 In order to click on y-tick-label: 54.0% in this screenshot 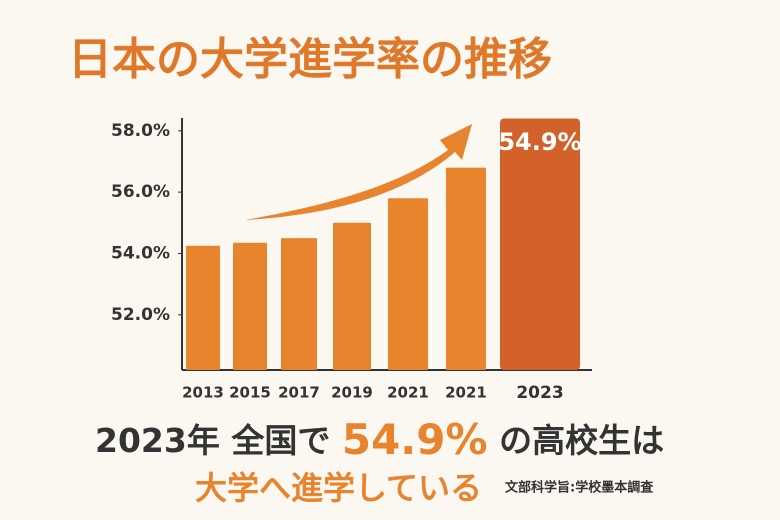, I will do `click(140, 253)`.